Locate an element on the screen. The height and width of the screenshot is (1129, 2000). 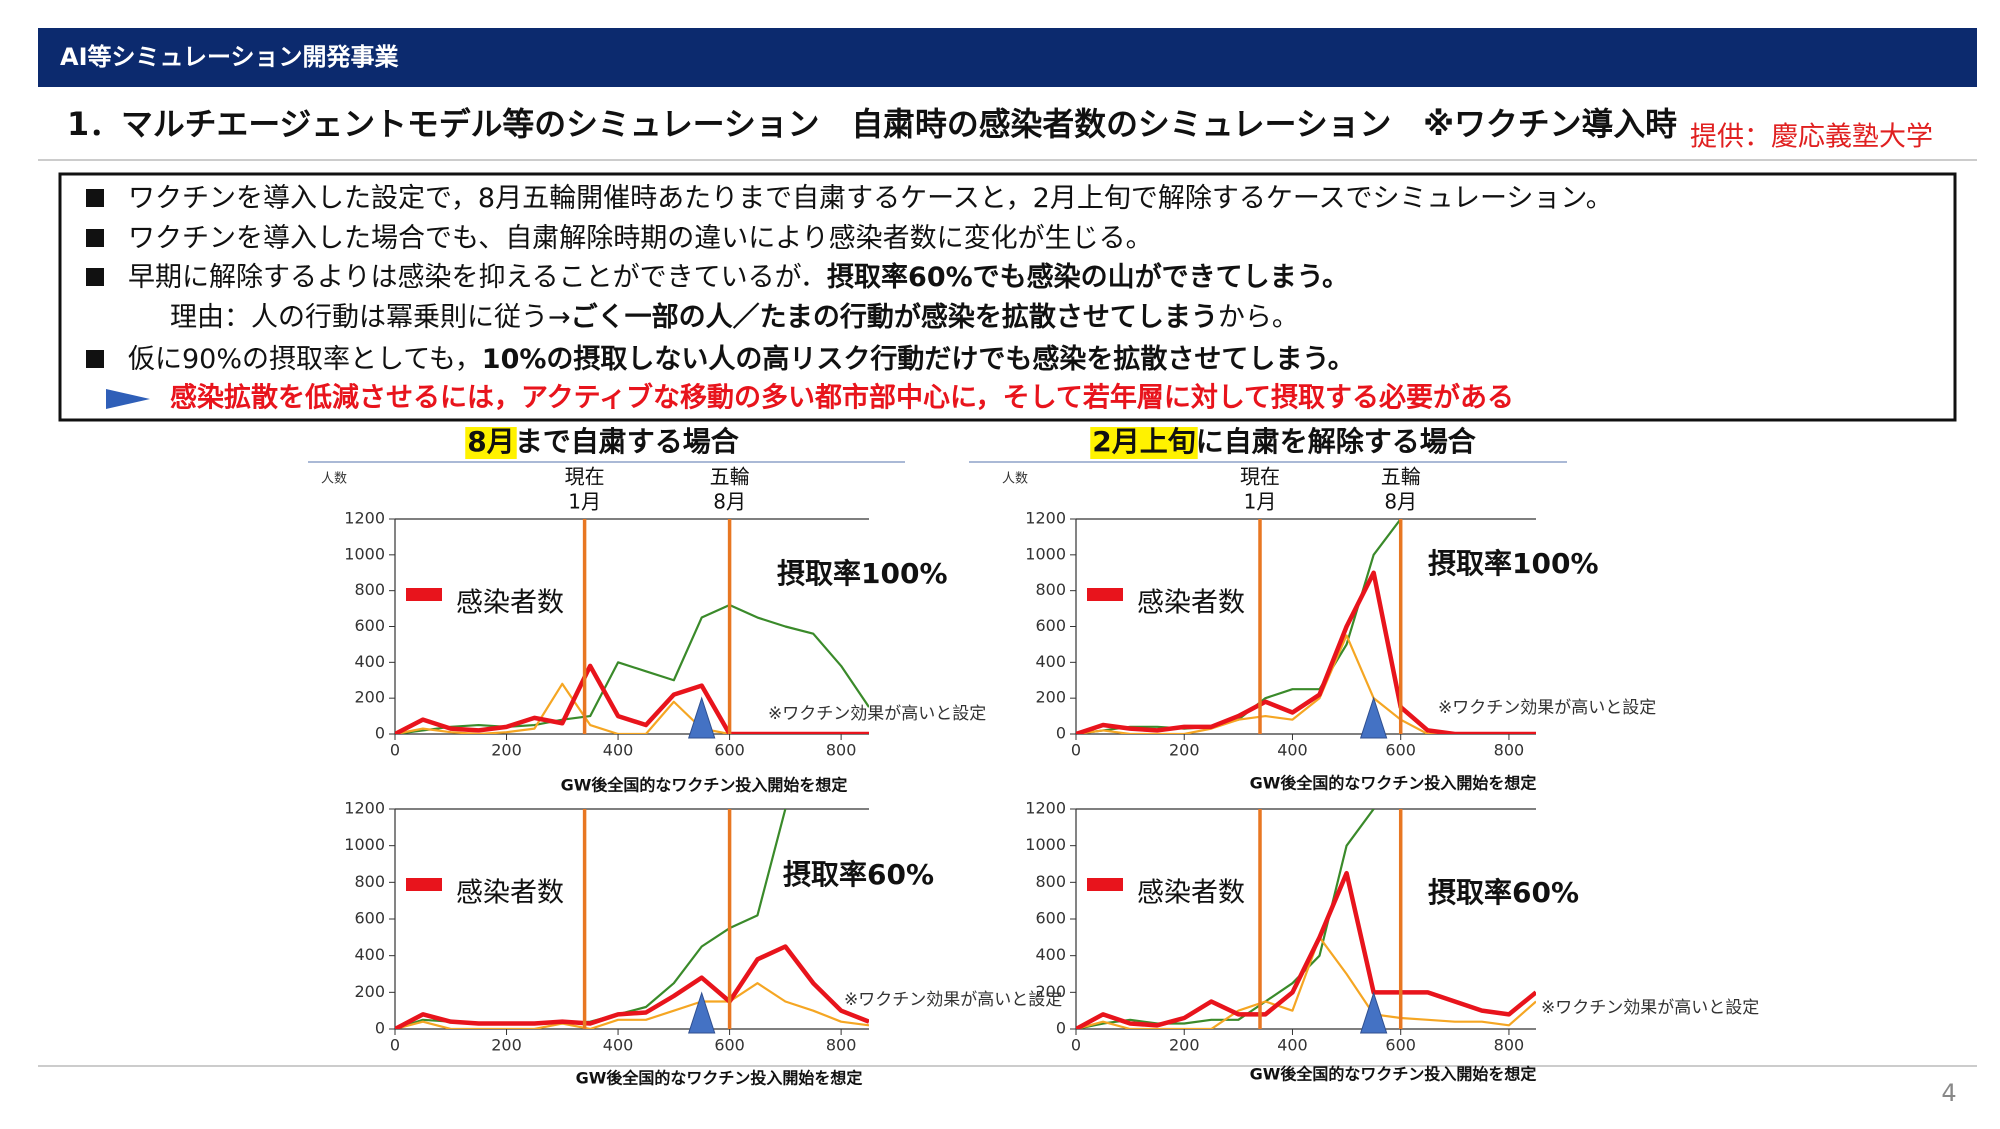
reason-text: から。 is located at coordinates (1258, 317).